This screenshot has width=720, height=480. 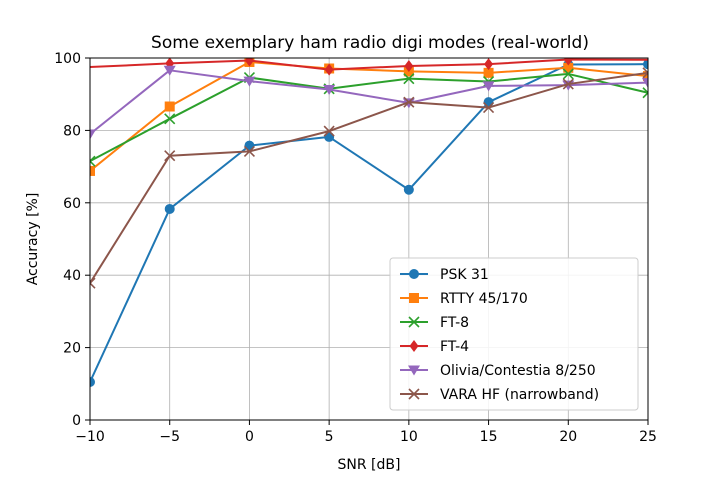 I want to click on x-tick-label: −10, so click(x=90, y=437).